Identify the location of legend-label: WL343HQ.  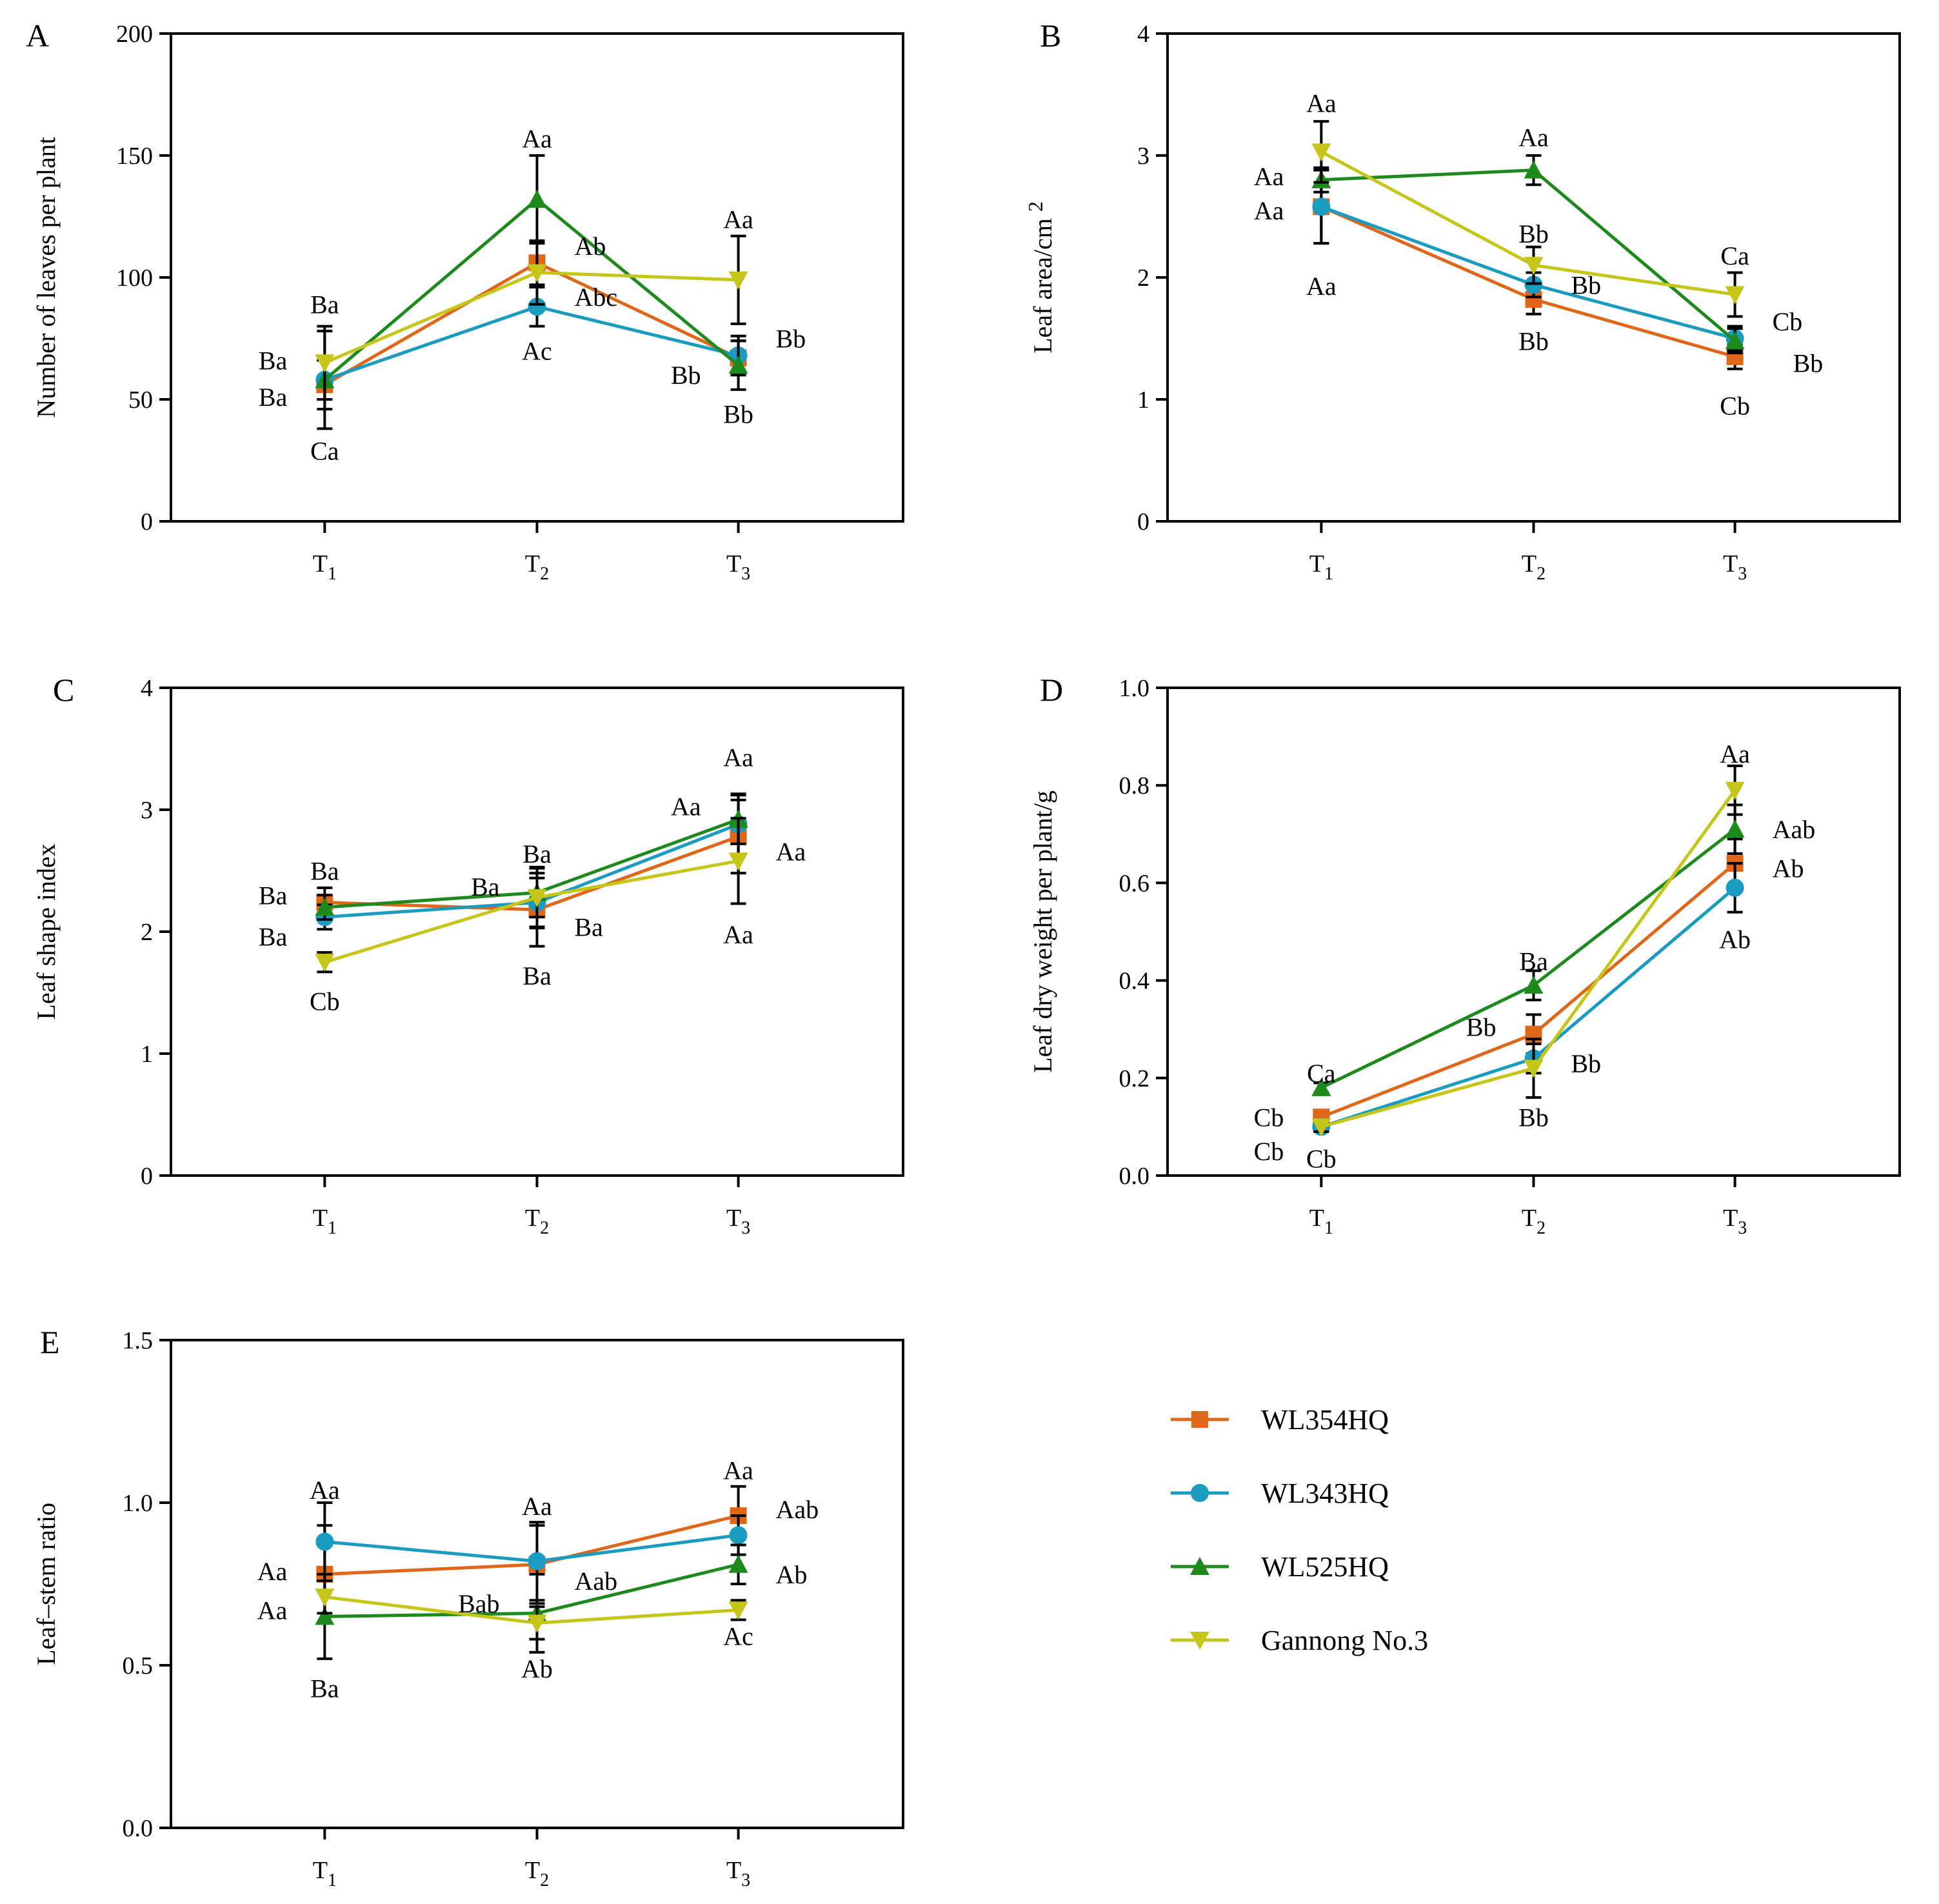
(1325, 1493).